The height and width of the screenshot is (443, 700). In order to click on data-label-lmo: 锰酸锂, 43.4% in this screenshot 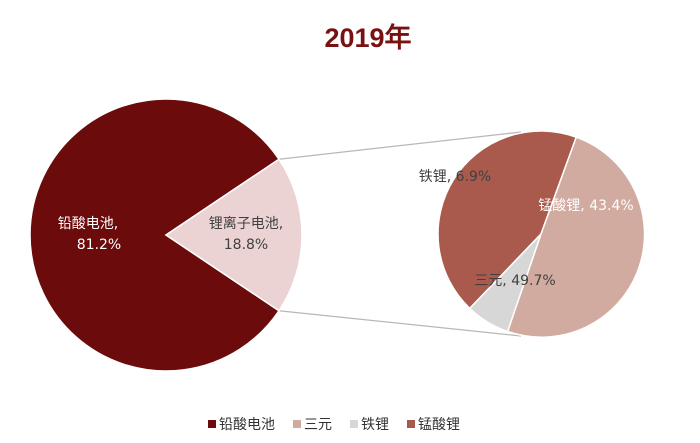, I will do `click(585, 206)`.